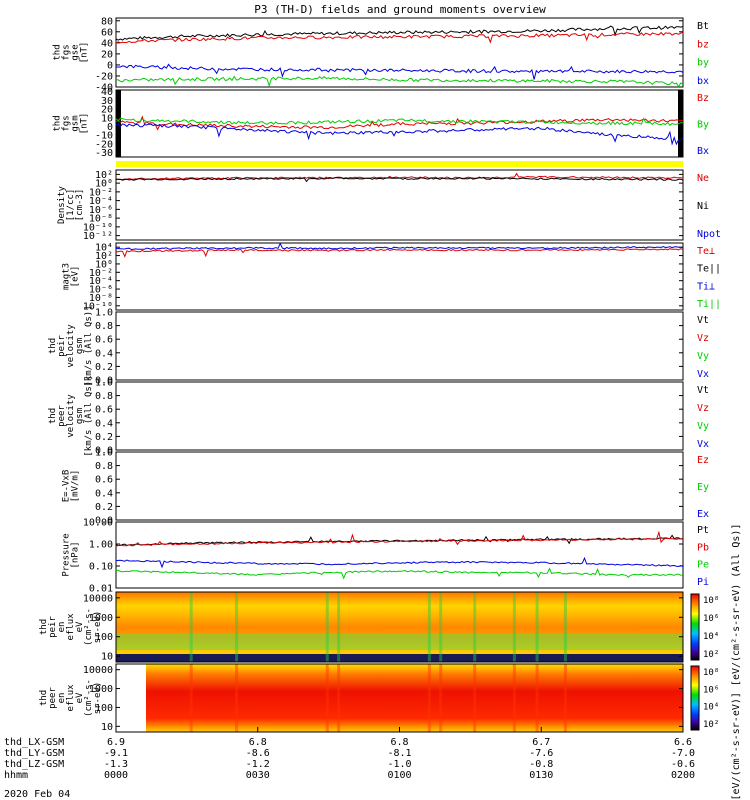 The image size is (750, 800). I want to click on legend-By: By, so click(703, 125).